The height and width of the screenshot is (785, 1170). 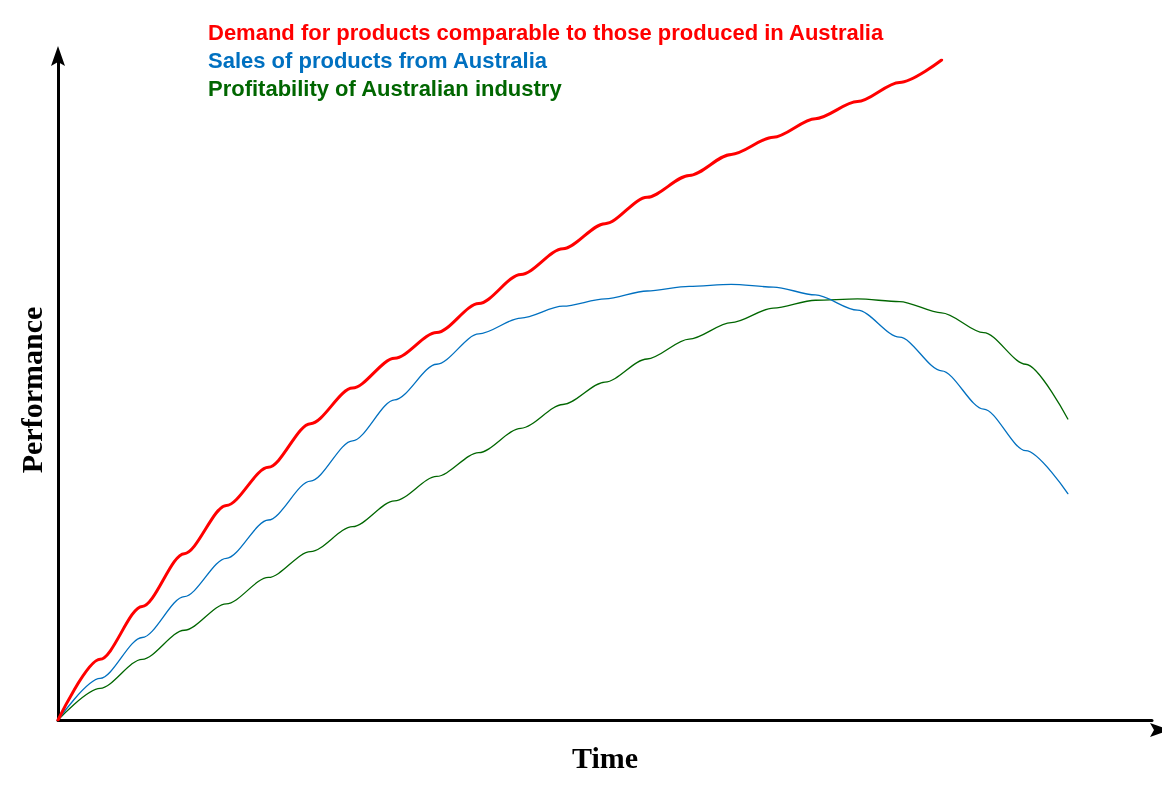 What do you see at coordinates (385, 88) in the screenshot?
I see `text: Profitability of Australian industry` at bounding box center [385, 88].